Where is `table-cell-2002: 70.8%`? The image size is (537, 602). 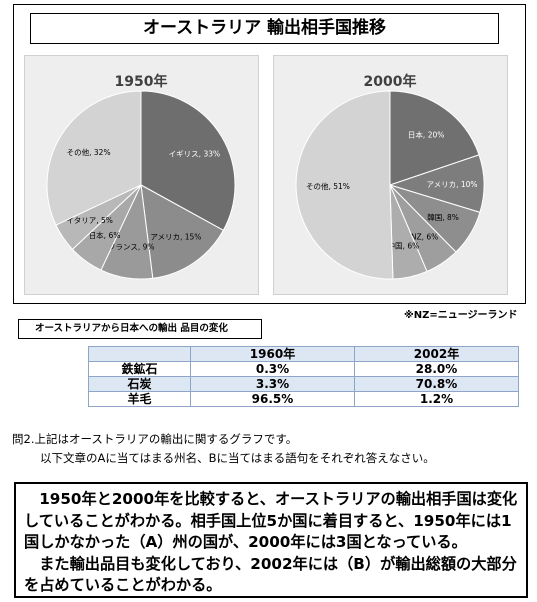 table-cell-2002: 70.8% is located at coordinates (436, 384).